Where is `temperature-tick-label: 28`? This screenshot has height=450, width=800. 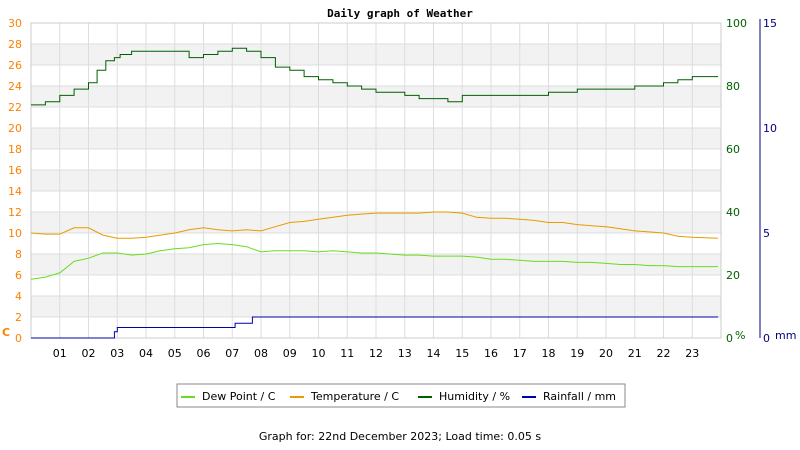
temperature-tick-label: 28 is located at coordinates (15, 44).